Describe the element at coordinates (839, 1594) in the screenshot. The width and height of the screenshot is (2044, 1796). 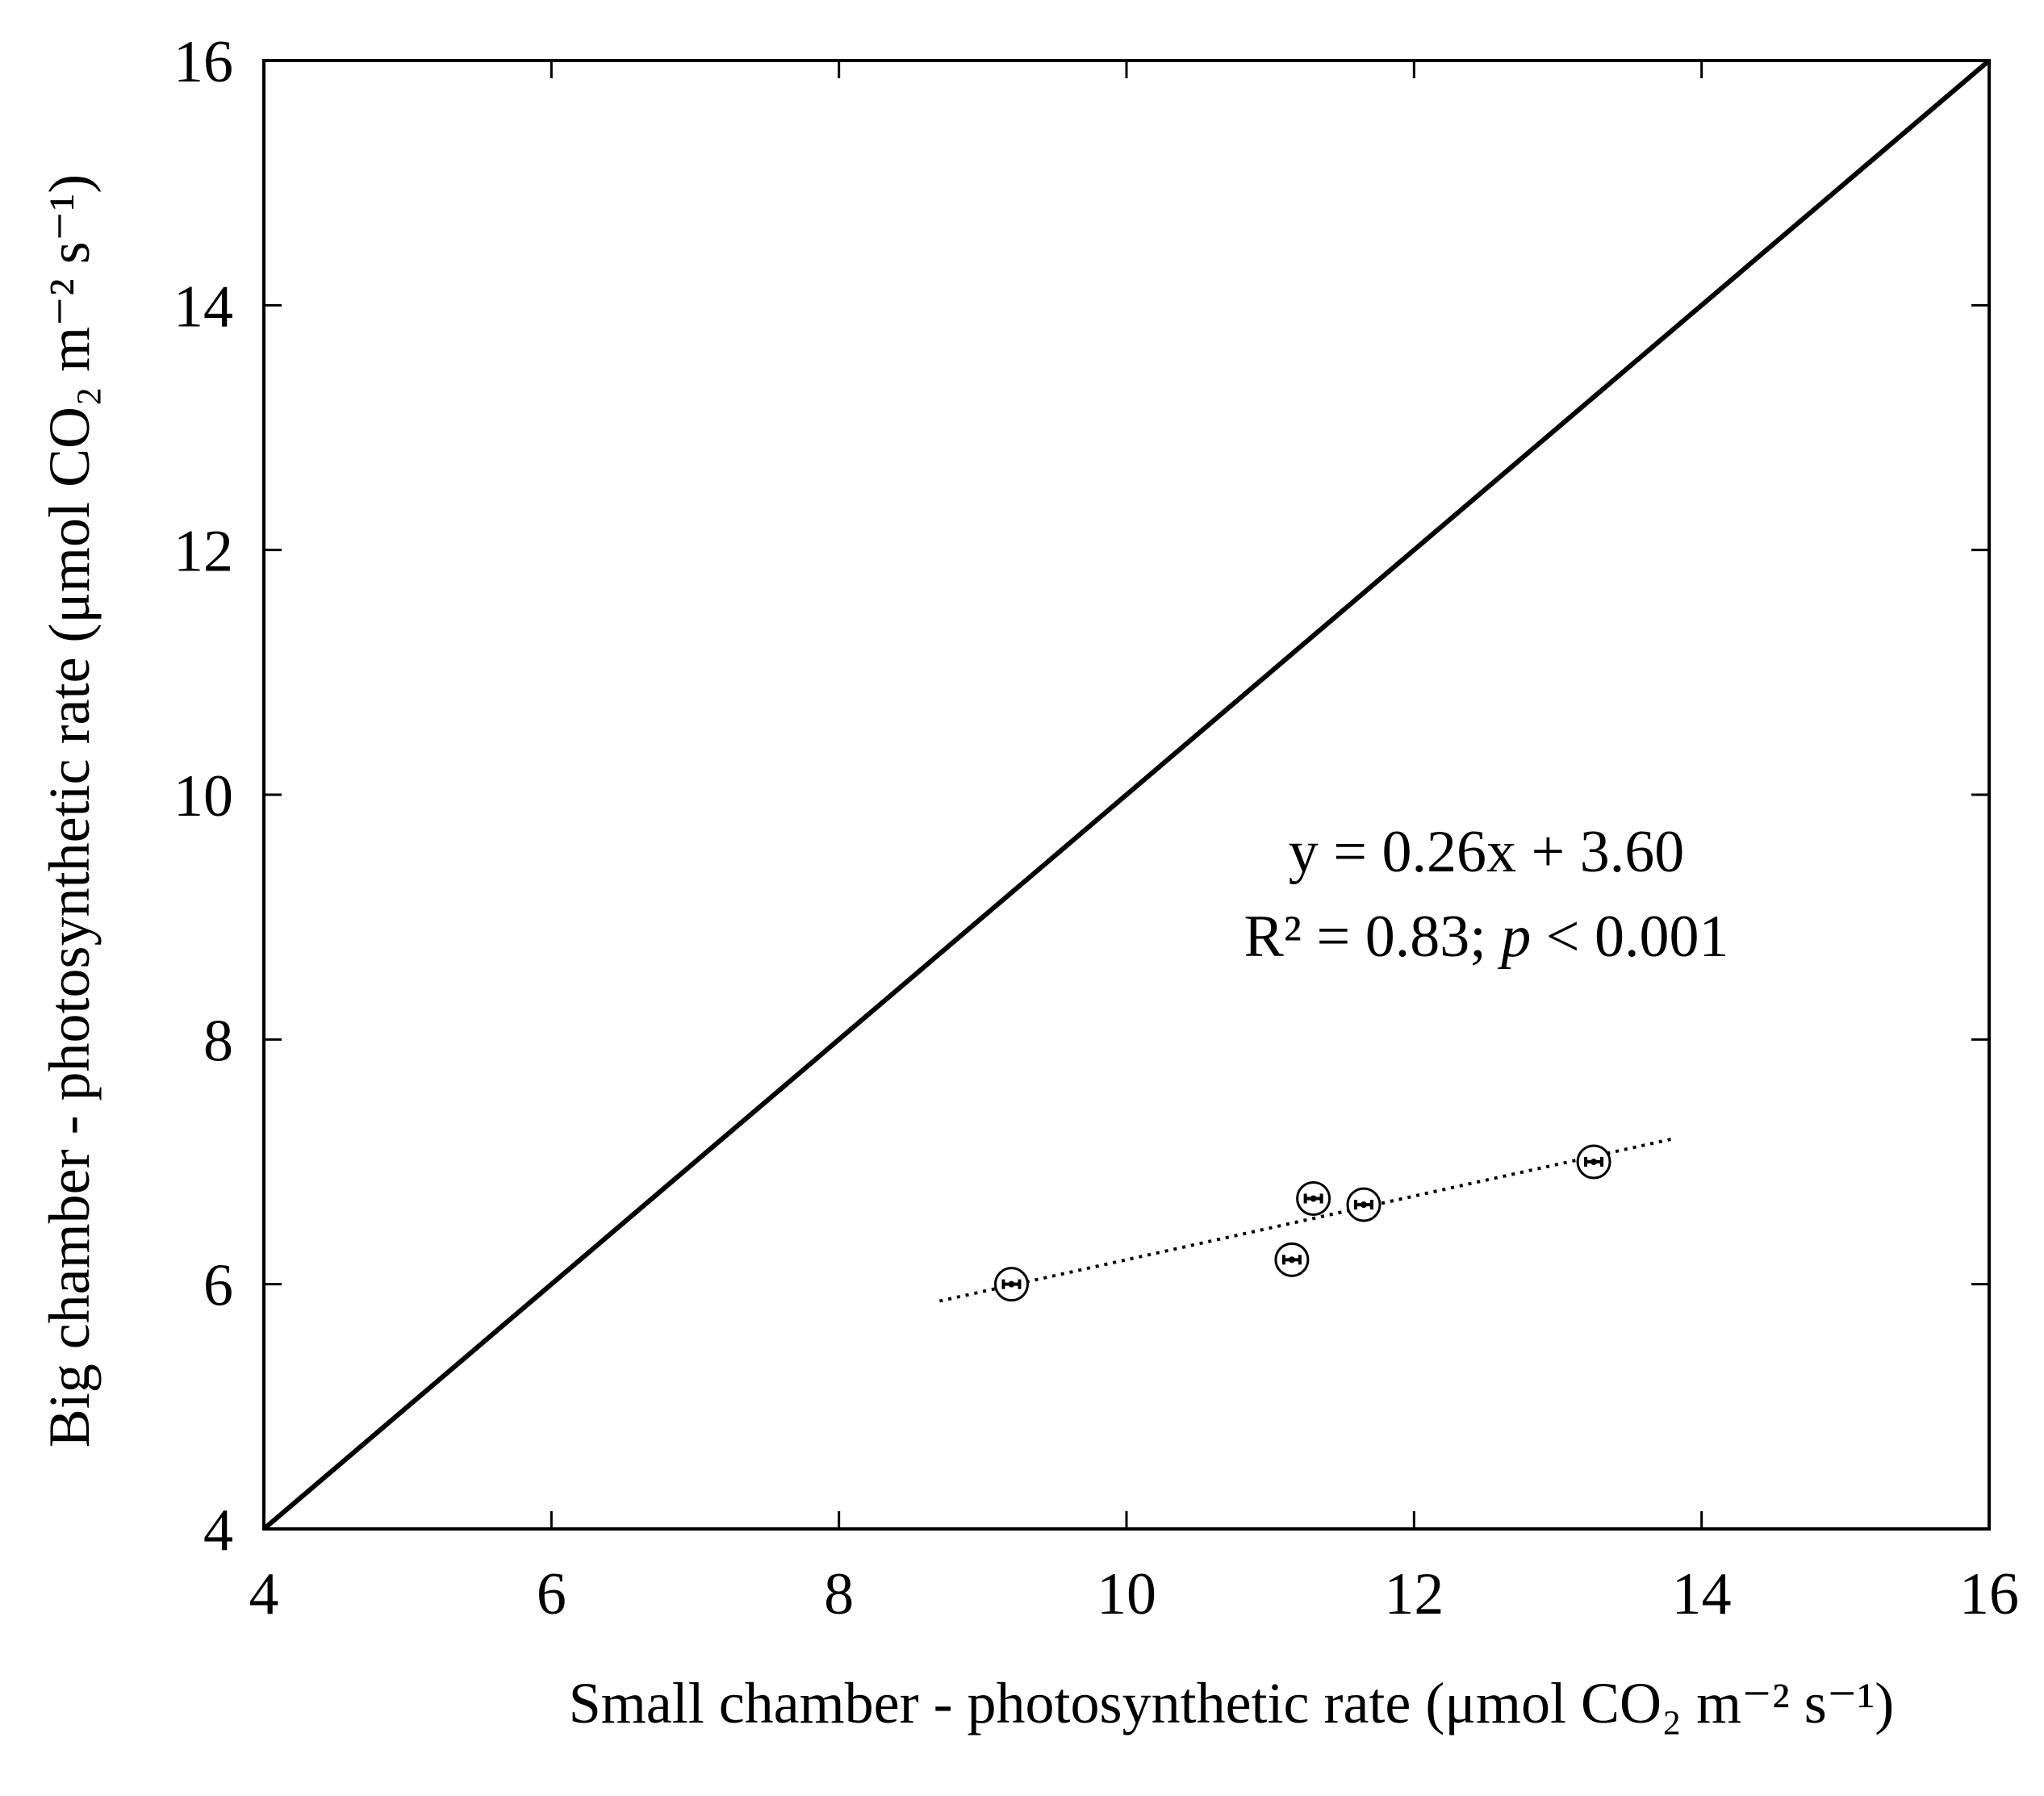
I see `x-tick-label: 8` at that location.